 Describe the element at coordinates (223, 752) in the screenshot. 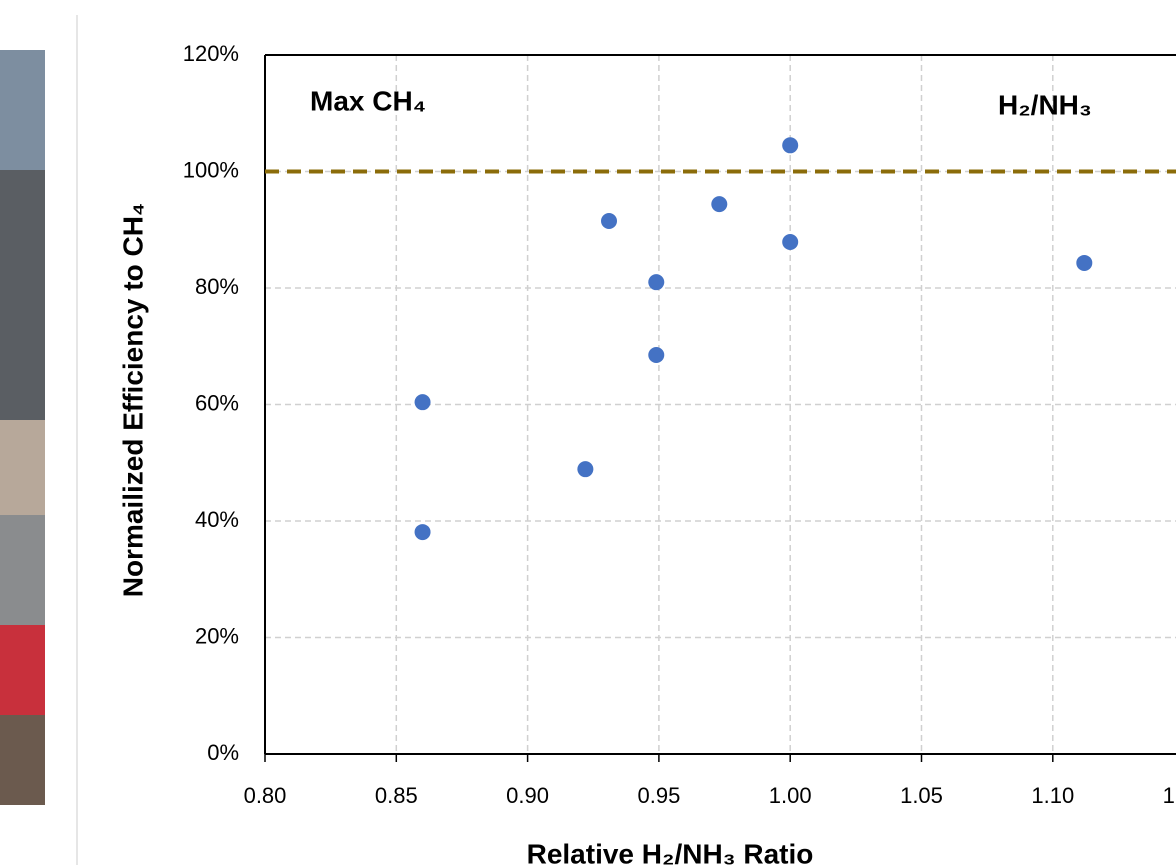

I see `y-tick-label: 0%` at that location.